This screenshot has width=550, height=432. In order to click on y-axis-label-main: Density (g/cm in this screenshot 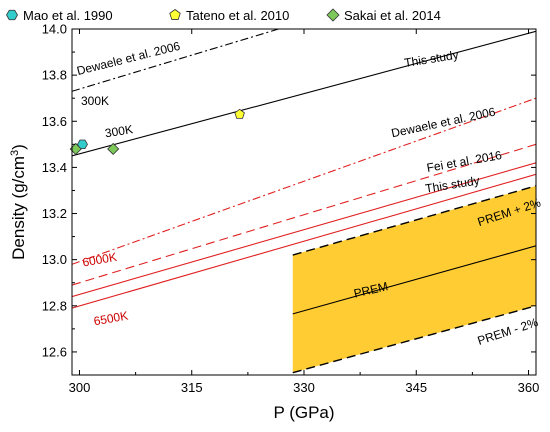, I will do `click(18, 208)`.